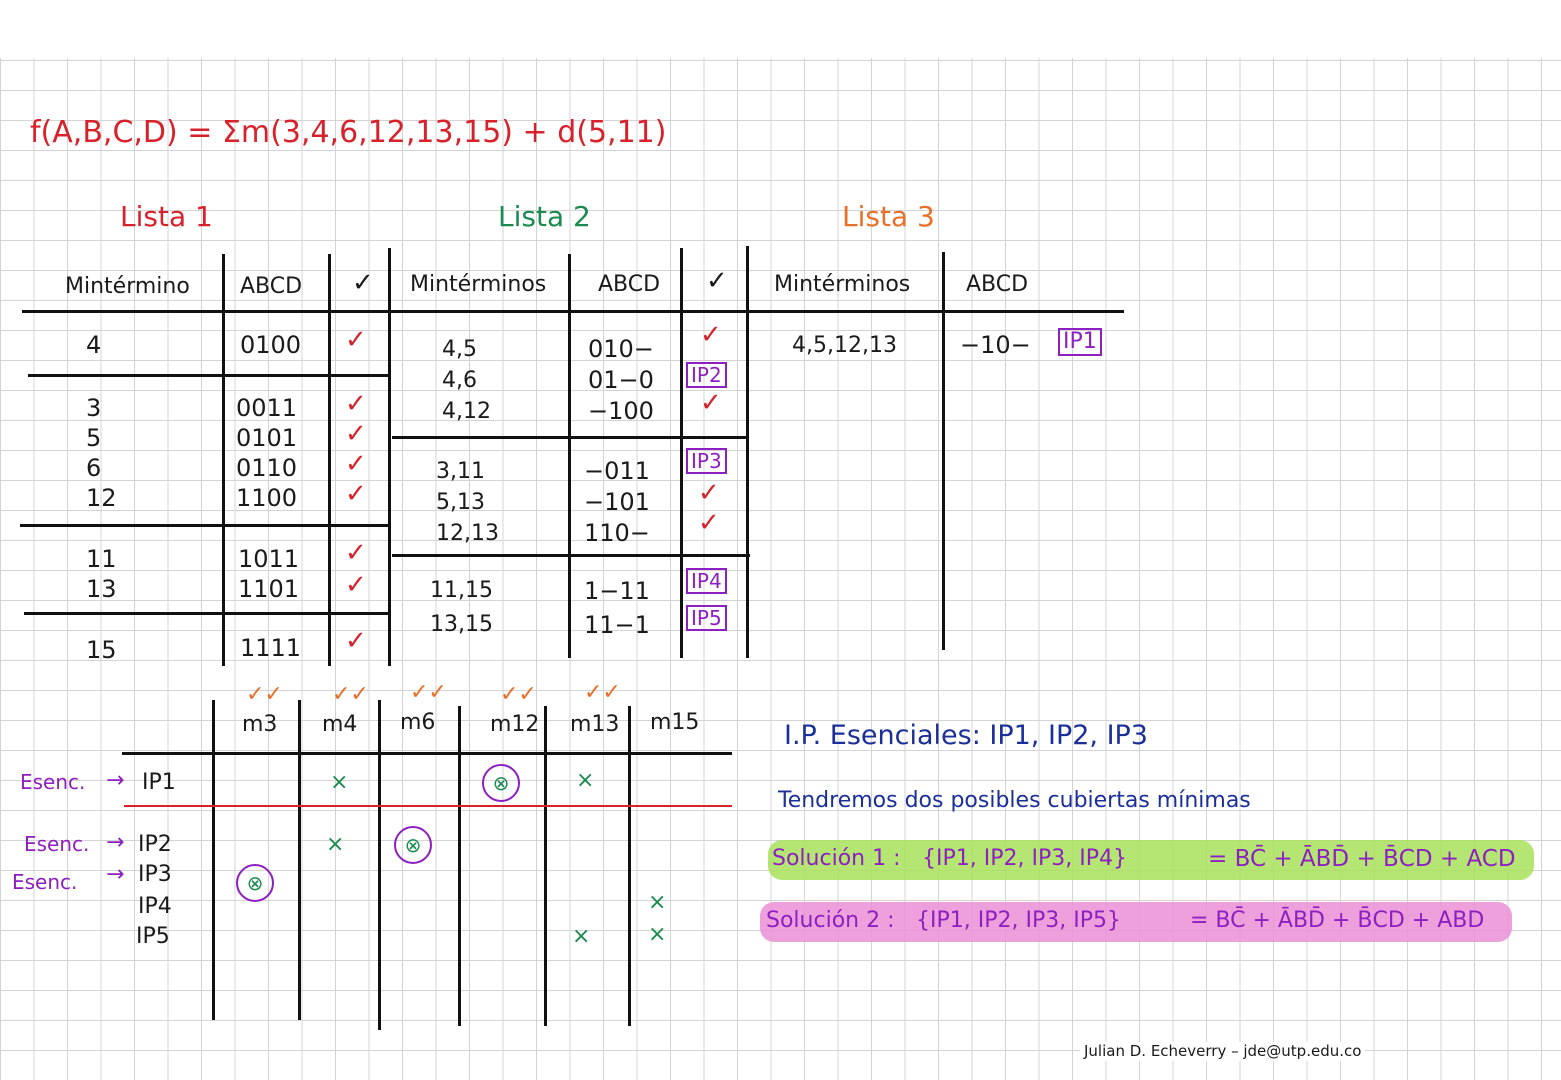 This screenshot has width=1561, height=1080. Describe the element at coordinates (617, 471) in the screenshot. I see `t2-bits: −011` at that location.